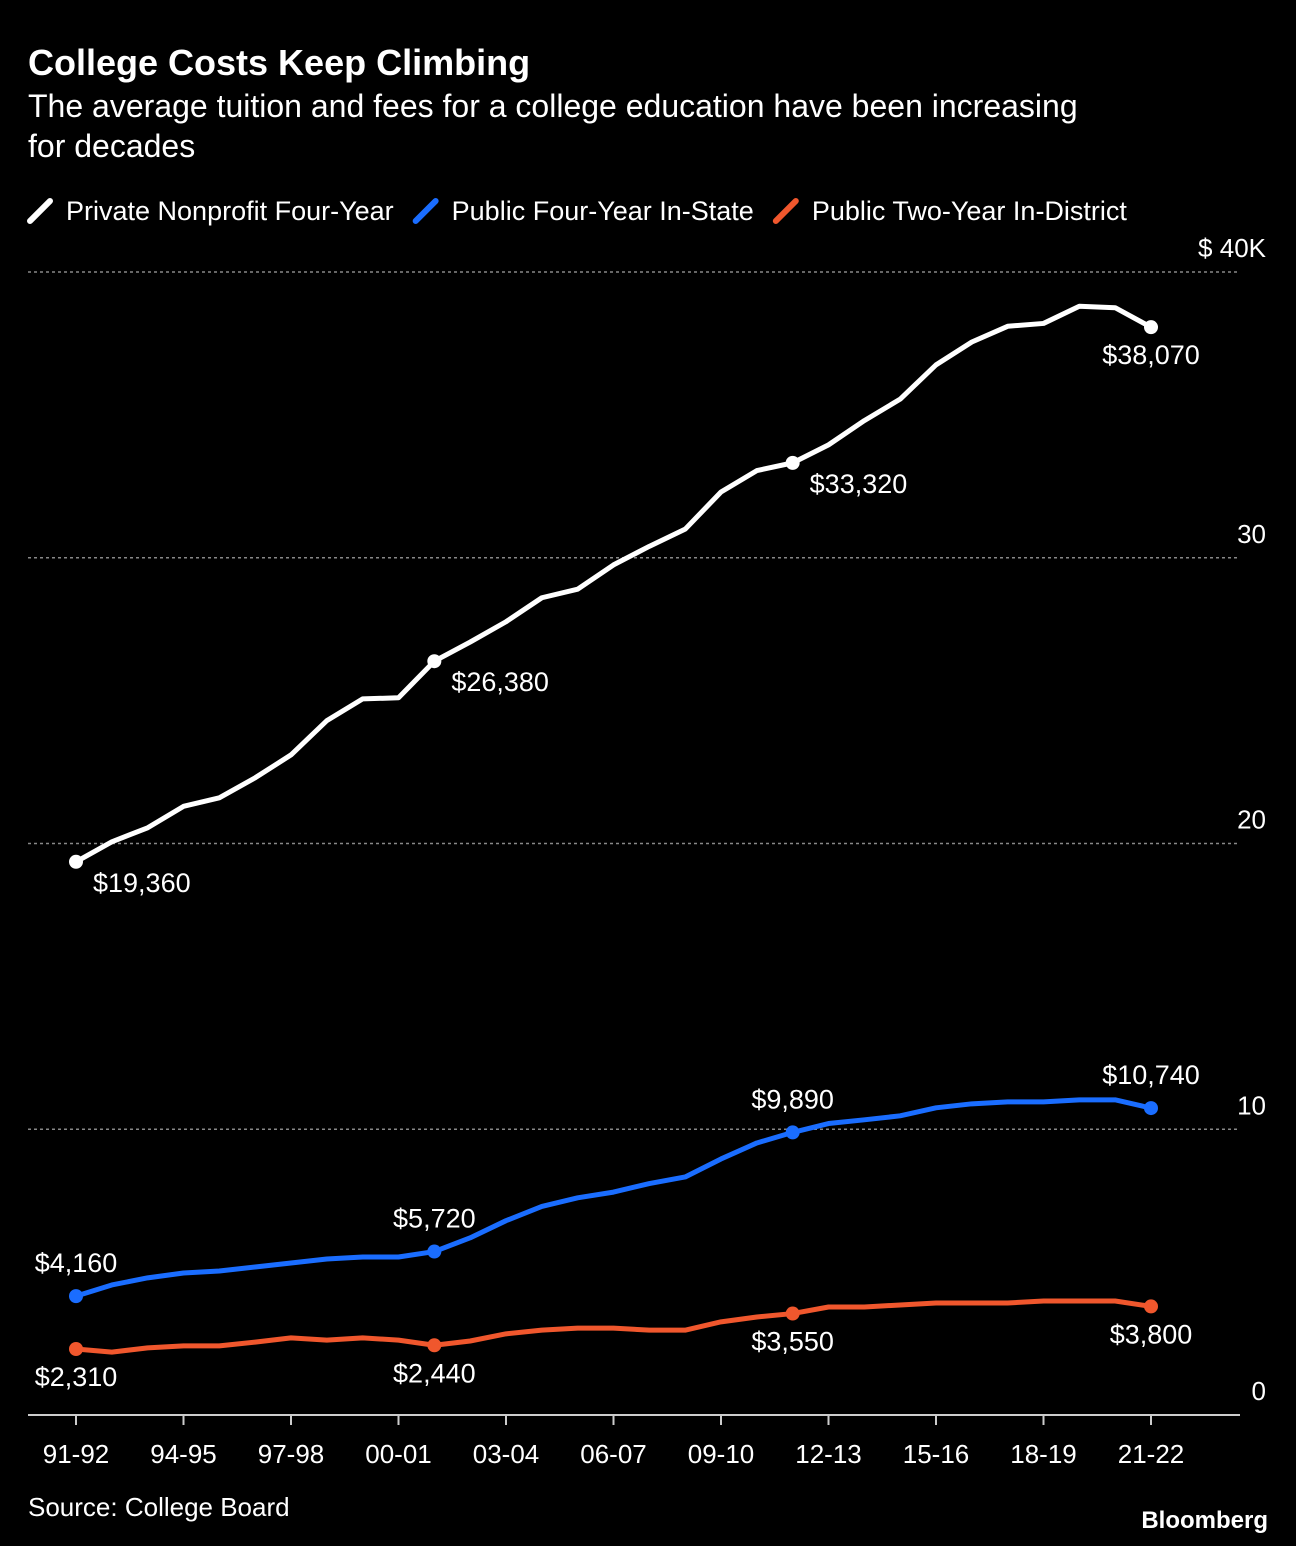 This screenshot has height=1546, width=1296. What do you see at coordinates (230, 211) in the screenshot?
I see `legend-label: Private Nonprofit Four-Year` at bounding box center [230, 211].